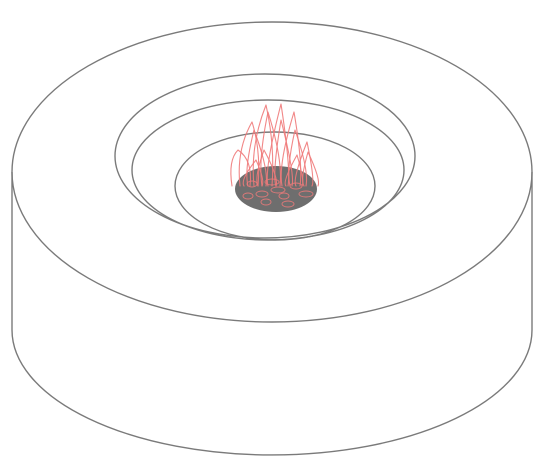 The image size is (535, 470). I want to click on coal-ellipse, so click(276, 189).